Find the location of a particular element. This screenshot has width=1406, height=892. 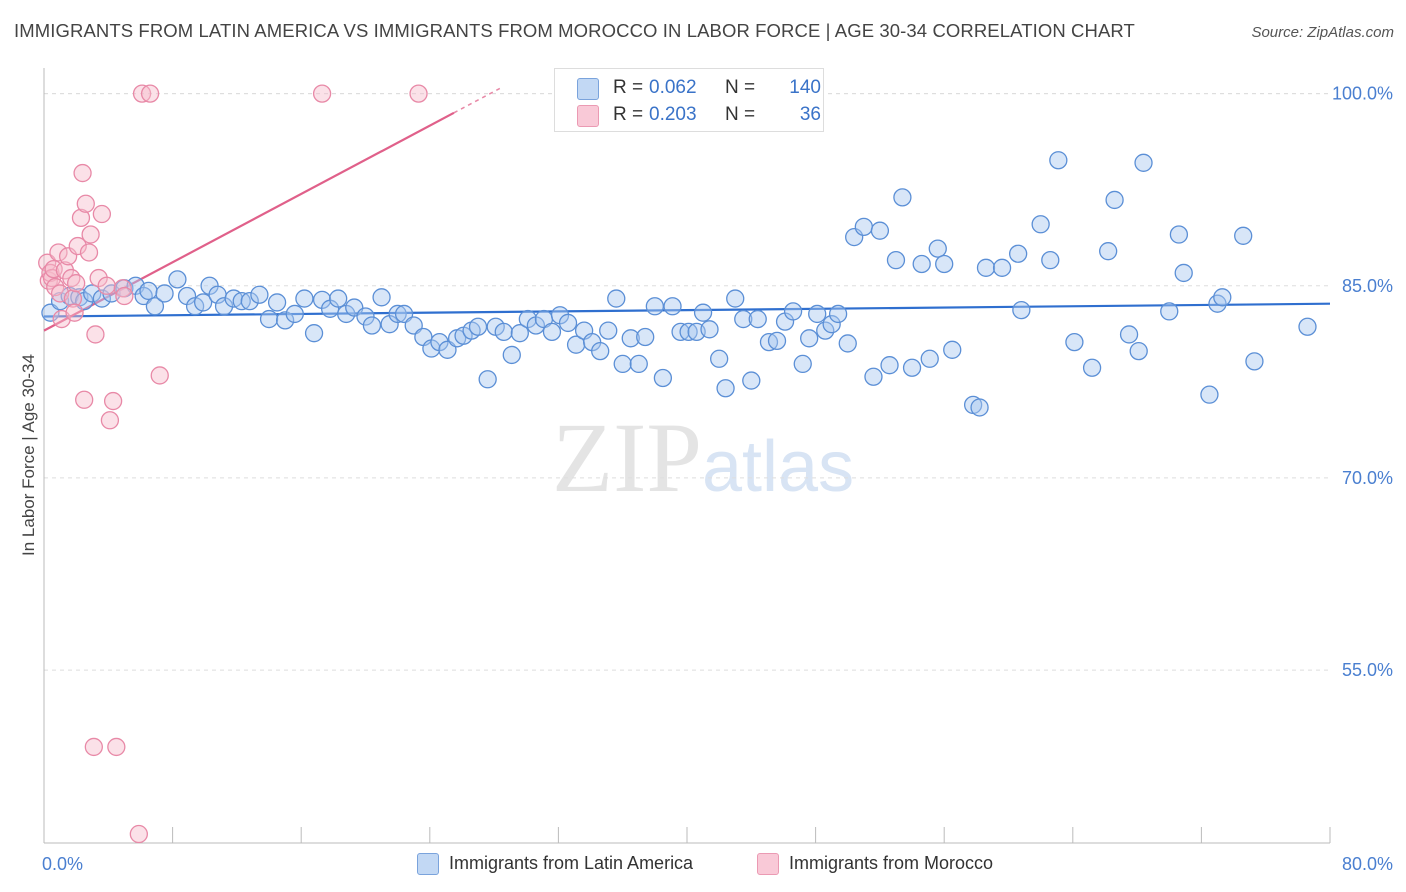

morocco-trend-line is located at coordinates (249, 221).